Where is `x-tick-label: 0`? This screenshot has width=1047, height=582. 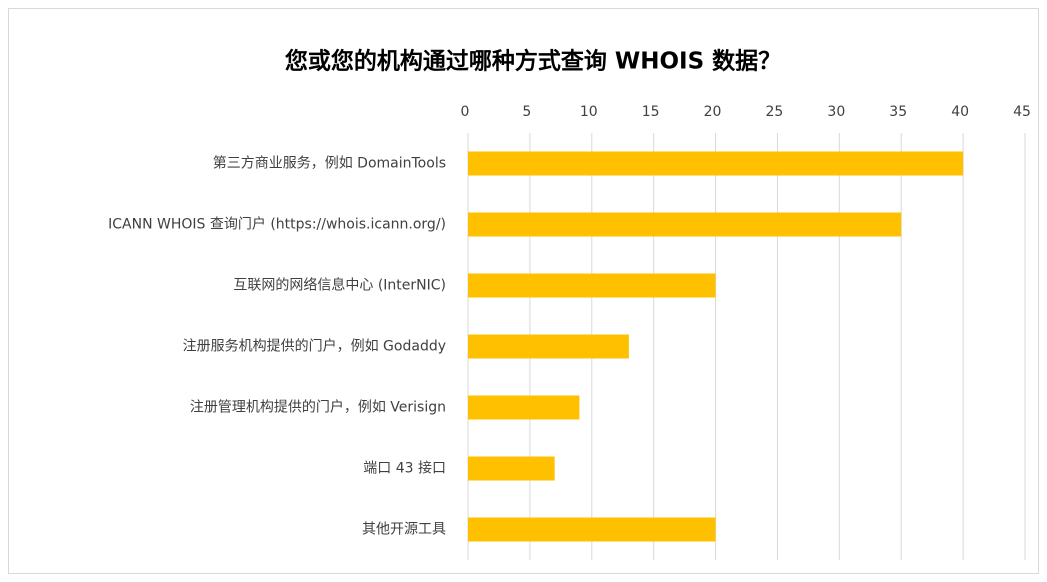
x-tick-label: 0 is located at coordinates (465, 112).